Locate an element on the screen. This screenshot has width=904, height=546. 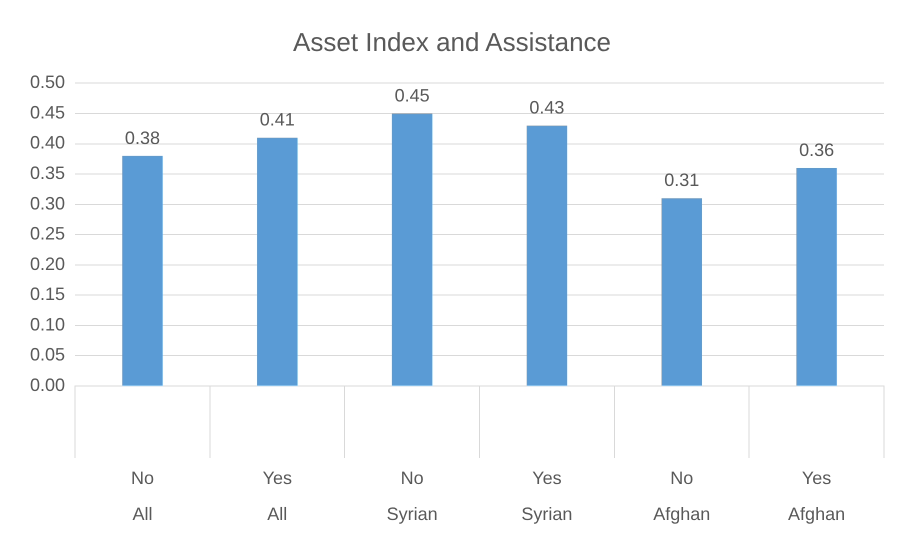
x-tick-label: Yes Afghan is located at coordinates (817, 496).